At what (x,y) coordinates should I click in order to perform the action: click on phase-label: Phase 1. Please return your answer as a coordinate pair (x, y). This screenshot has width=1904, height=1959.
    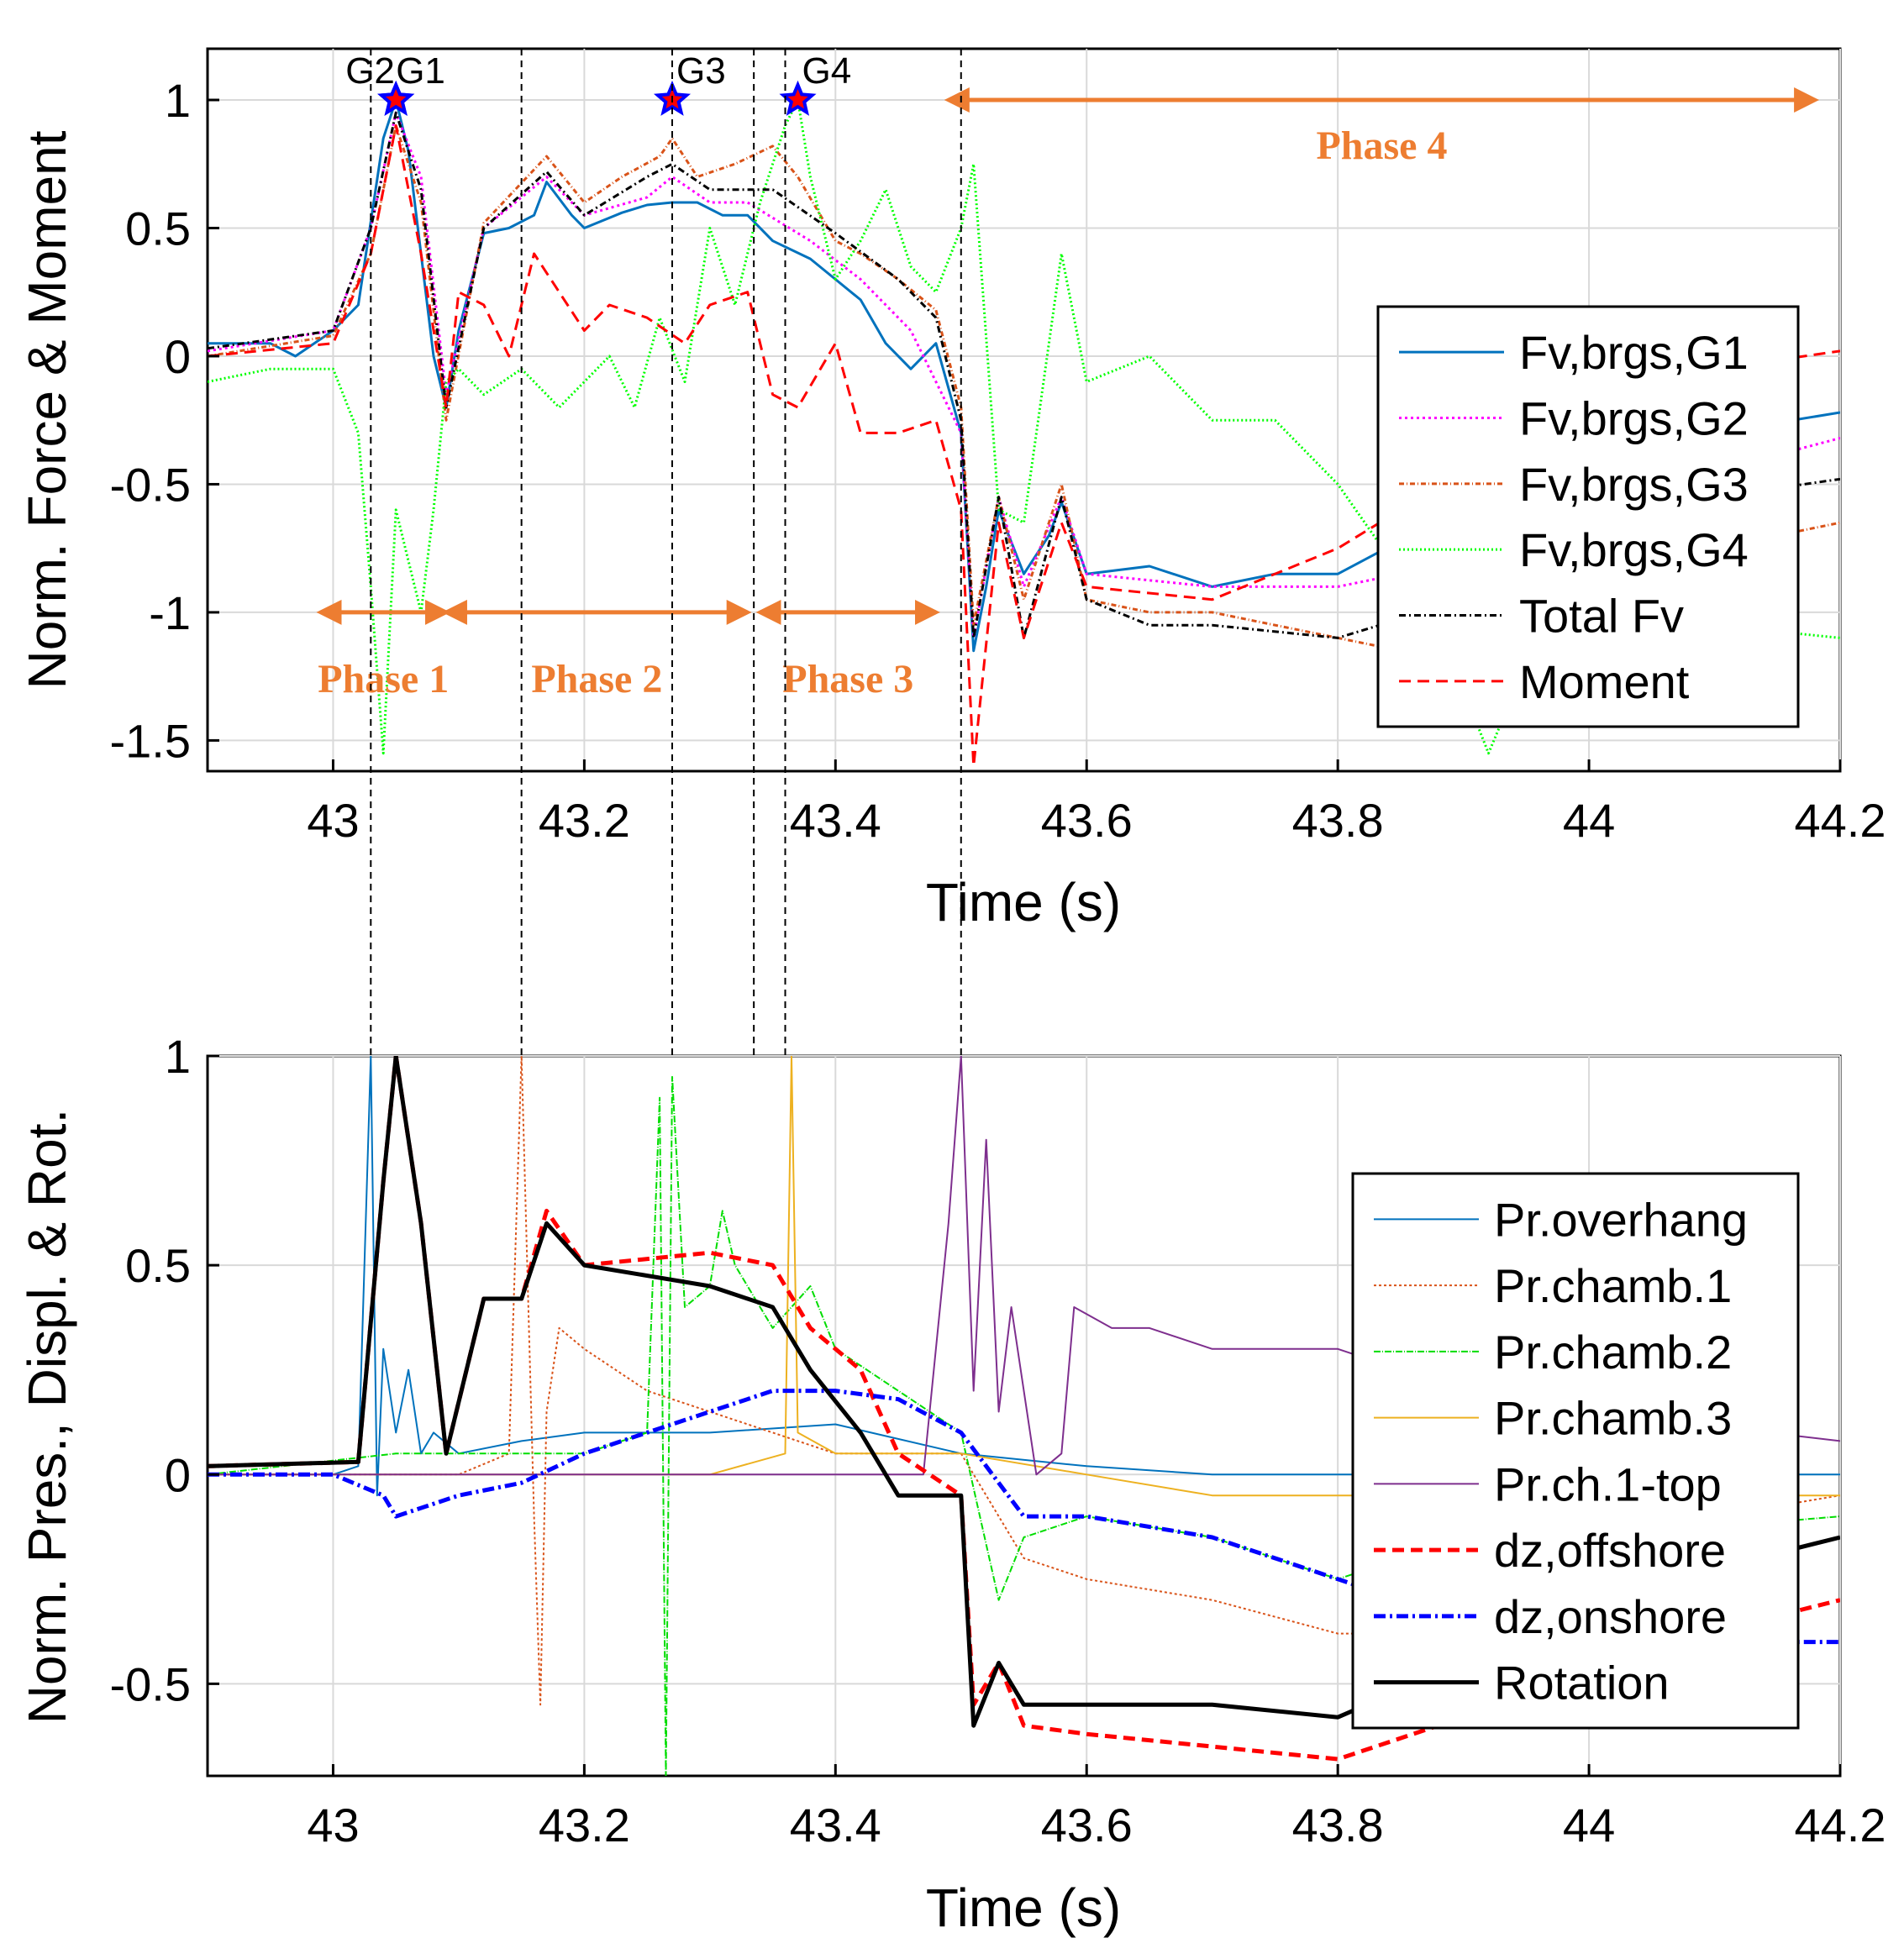
    Looking at the image, I should click on (383, 679).